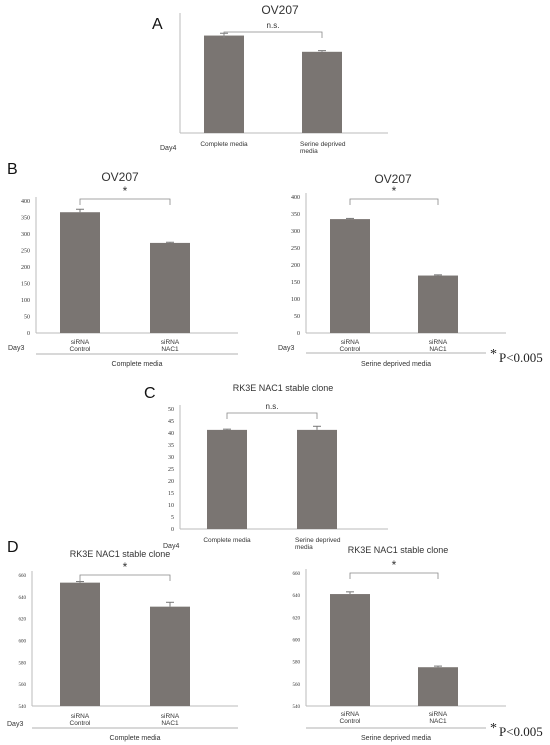  I want to click on panel-letter-c: C, so click(150, 393).